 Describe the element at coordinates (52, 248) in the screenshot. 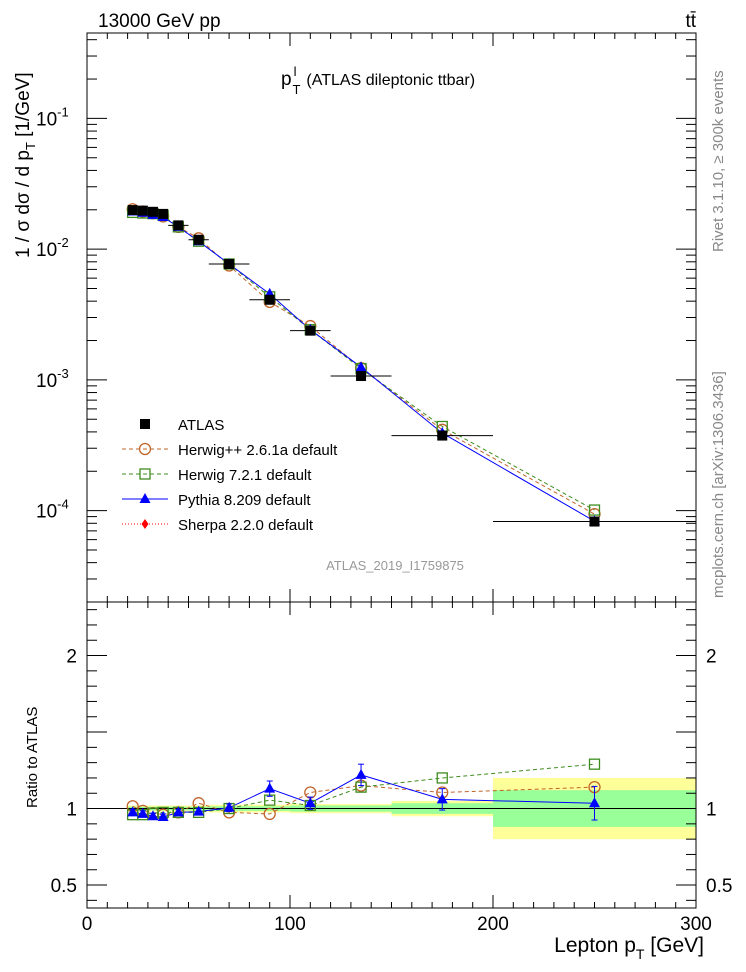

I see `y-tick-label: 10⁻²` at that location.